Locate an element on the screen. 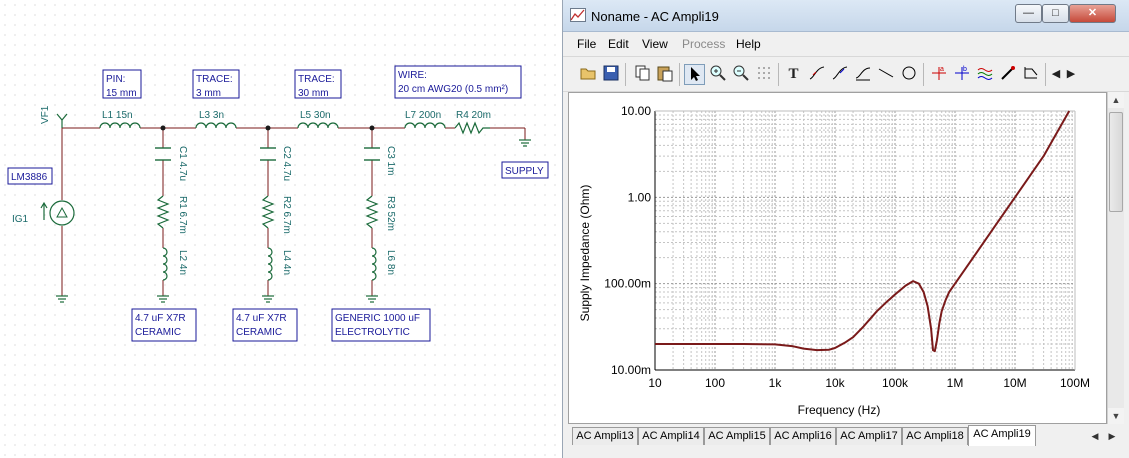  line-icon is located at coordinates (885, 74).